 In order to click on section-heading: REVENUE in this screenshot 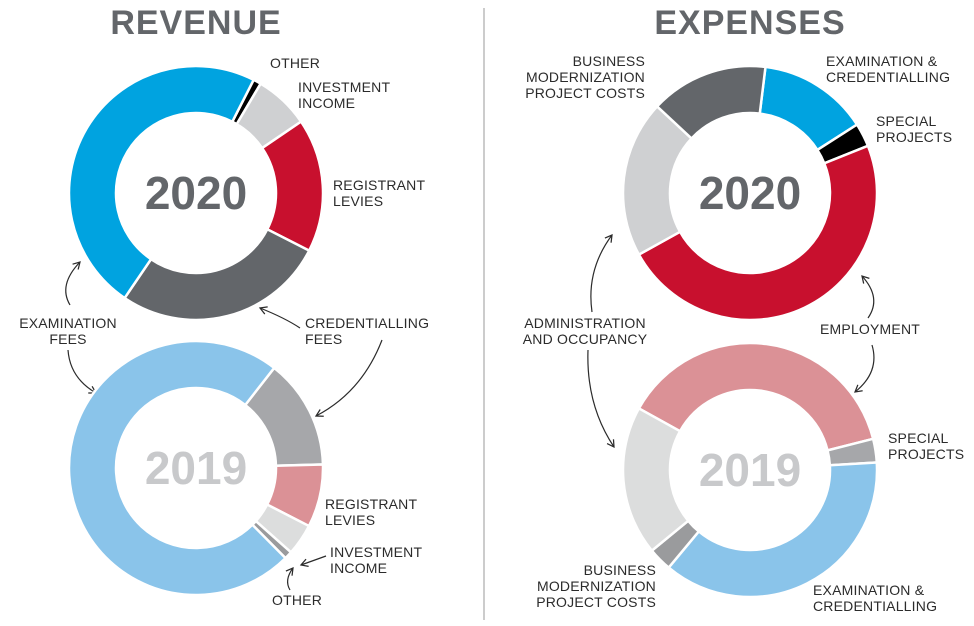, I will do `click(196, 23)`.